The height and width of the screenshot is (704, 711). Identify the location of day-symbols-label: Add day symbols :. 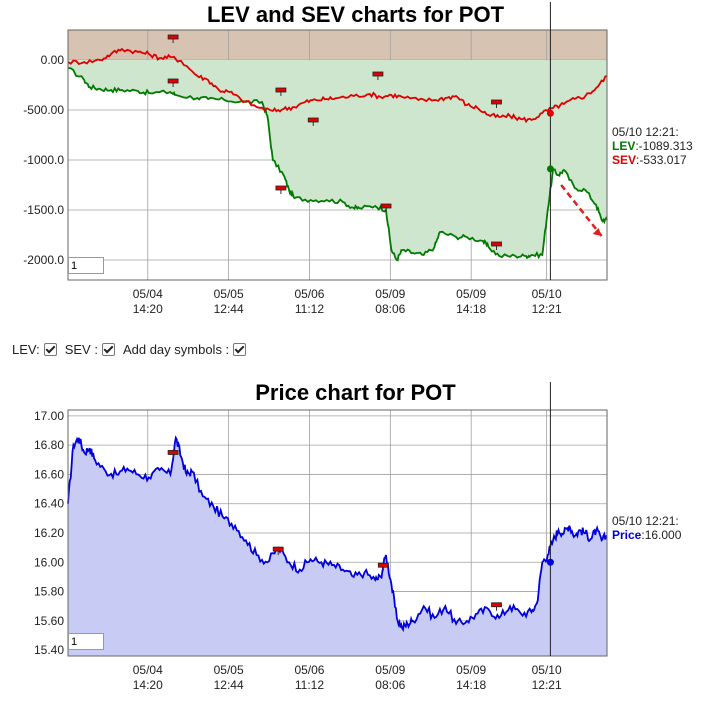
(176, 349).